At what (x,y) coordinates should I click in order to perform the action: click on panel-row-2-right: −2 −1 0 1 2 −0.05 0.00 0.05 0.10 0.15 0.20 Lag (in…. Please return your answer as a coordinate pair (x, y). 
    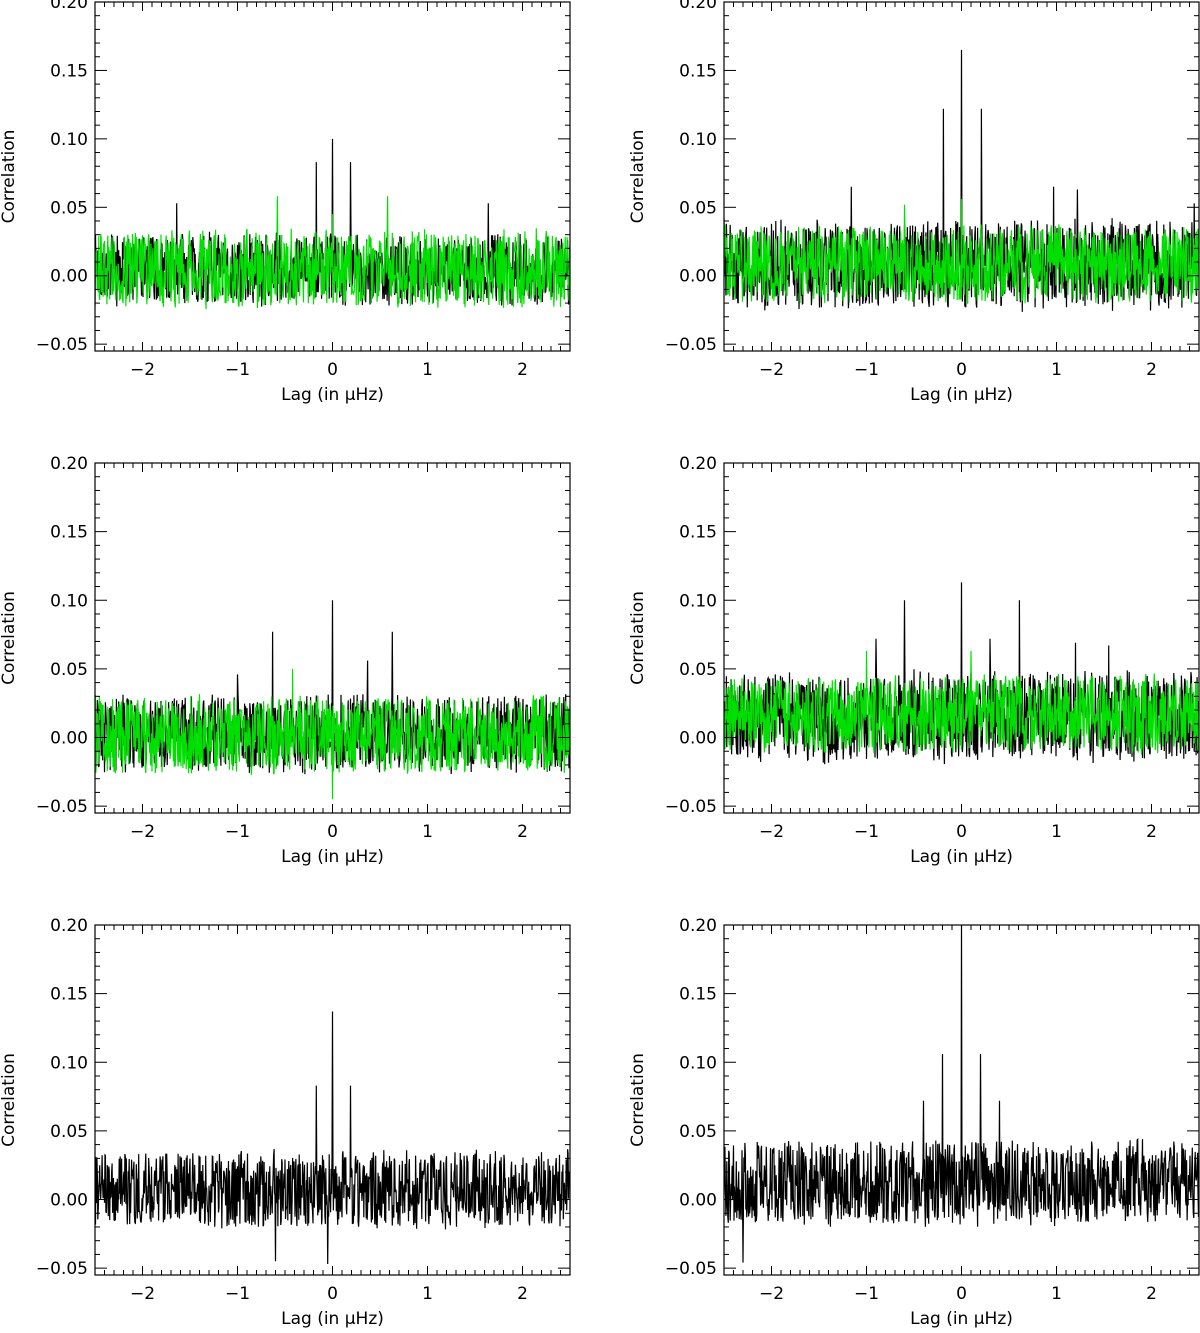
    Looking at the image, I should click on (914, 660).